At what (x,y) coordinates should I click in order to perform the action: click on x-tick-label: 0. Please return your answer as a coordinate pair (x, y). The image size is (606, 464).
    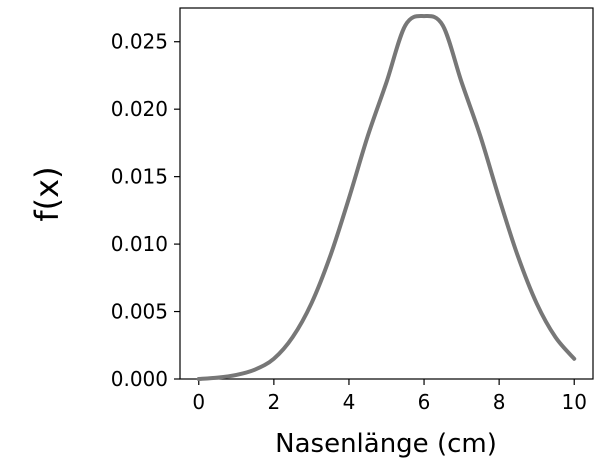
    Looking at the image, I should click on (198, 402).